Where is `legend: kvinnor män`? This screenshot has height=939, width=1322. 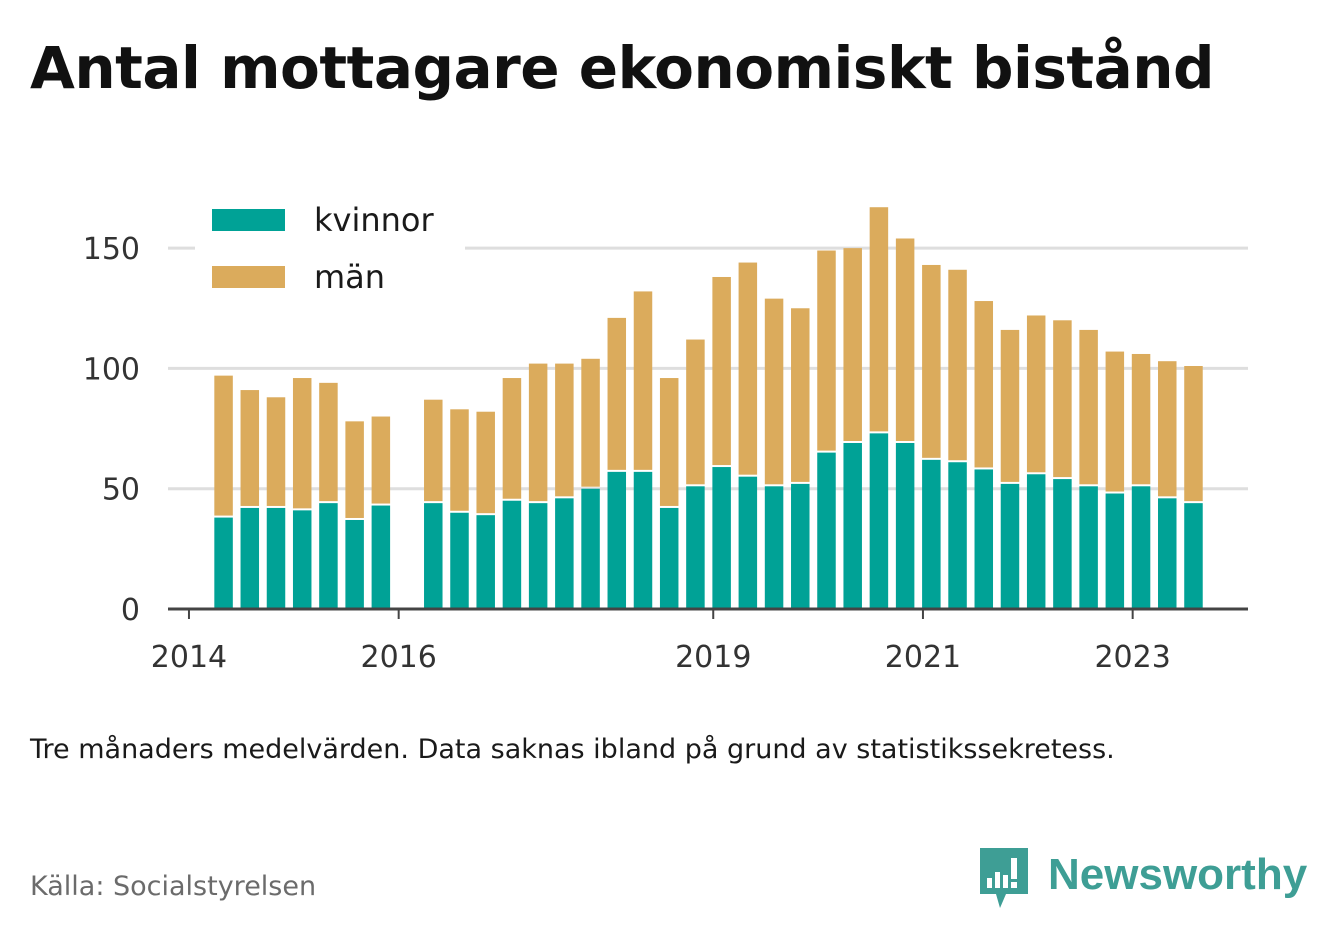 legend: kvinnor män is located at coordinates (330, 250).